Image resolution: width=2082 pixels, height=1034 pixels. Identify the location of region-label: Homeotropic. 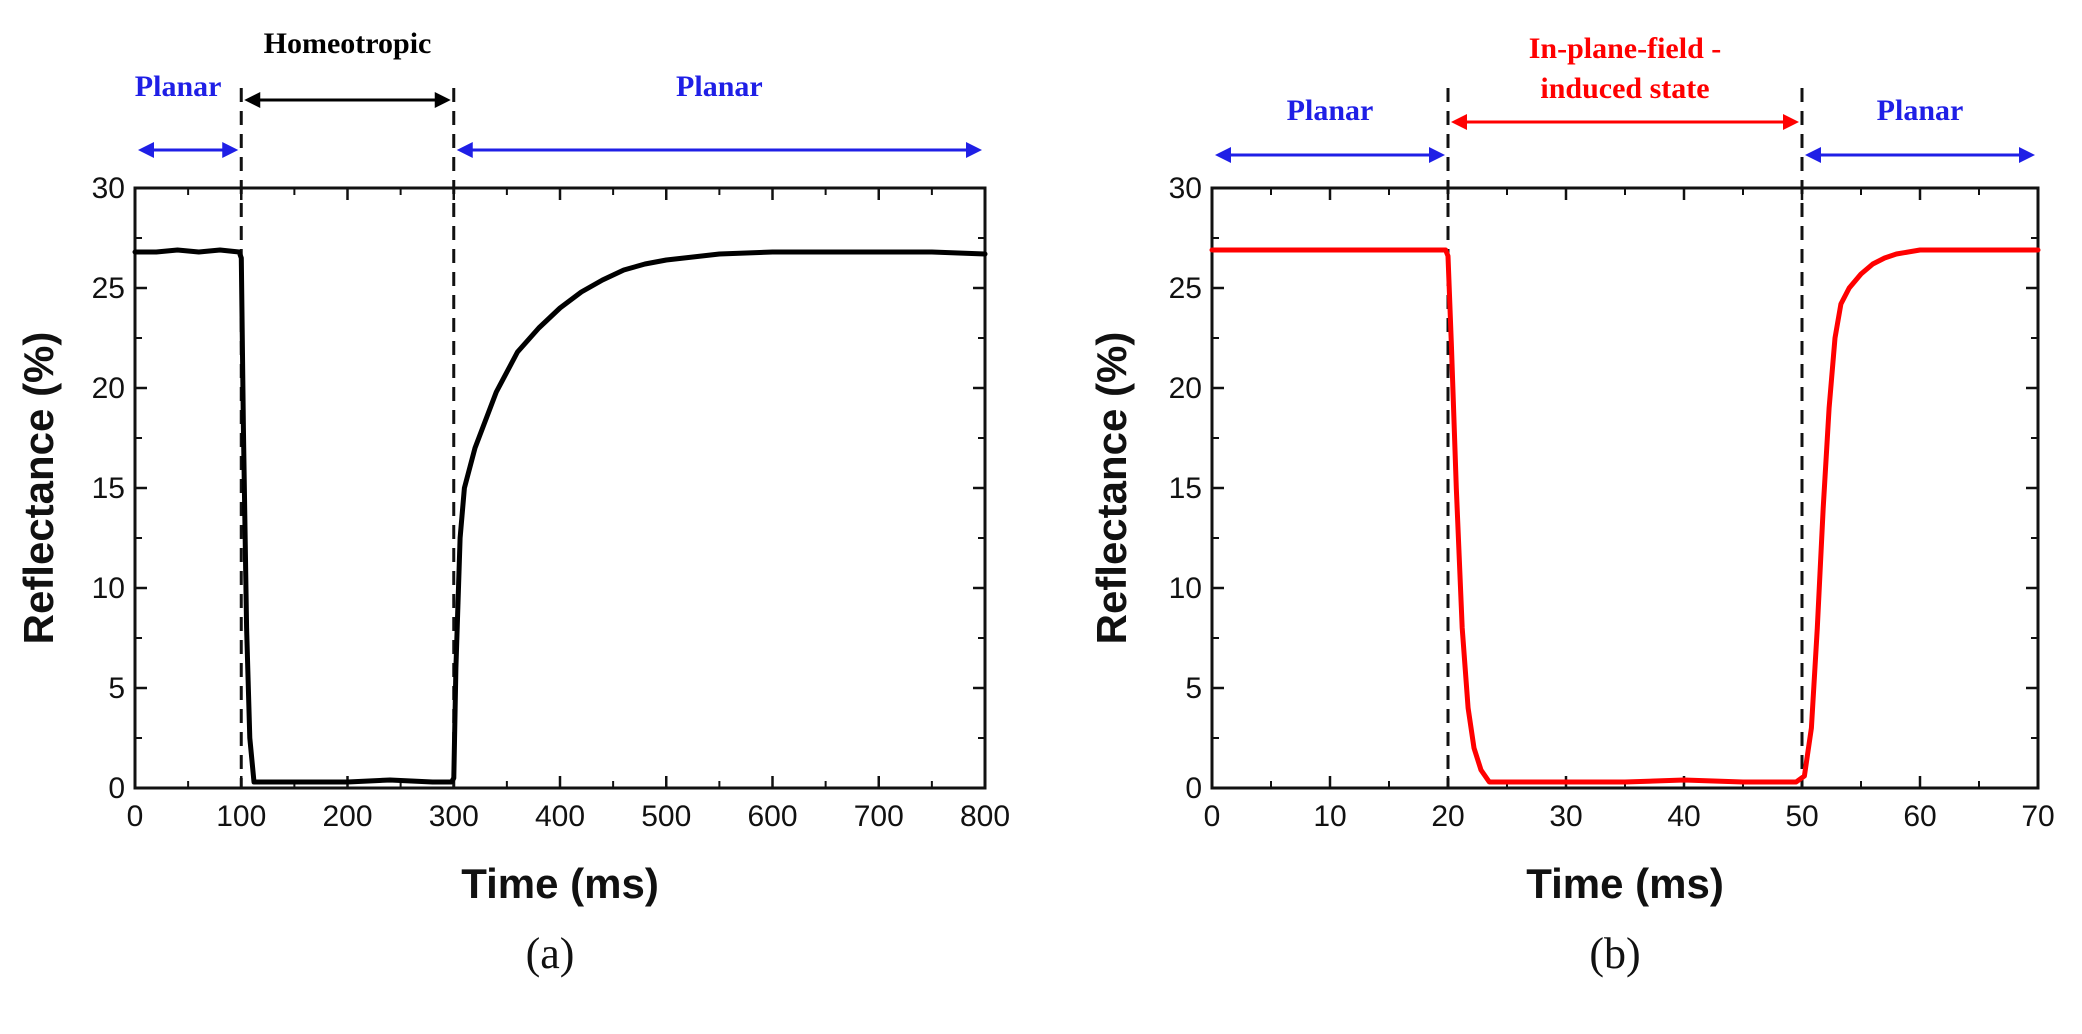
(348, 43).